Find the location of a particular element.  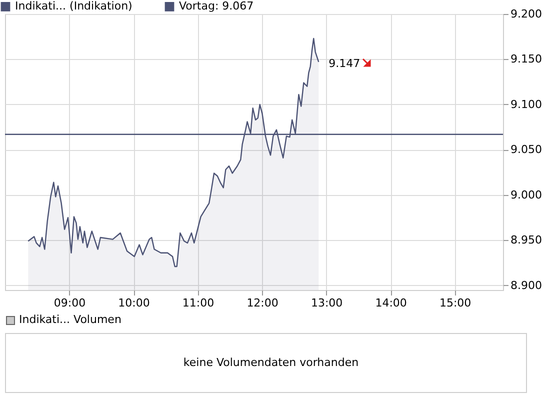

legend-label: Indikati... (Indikation) is located at coordinates (73, 6).